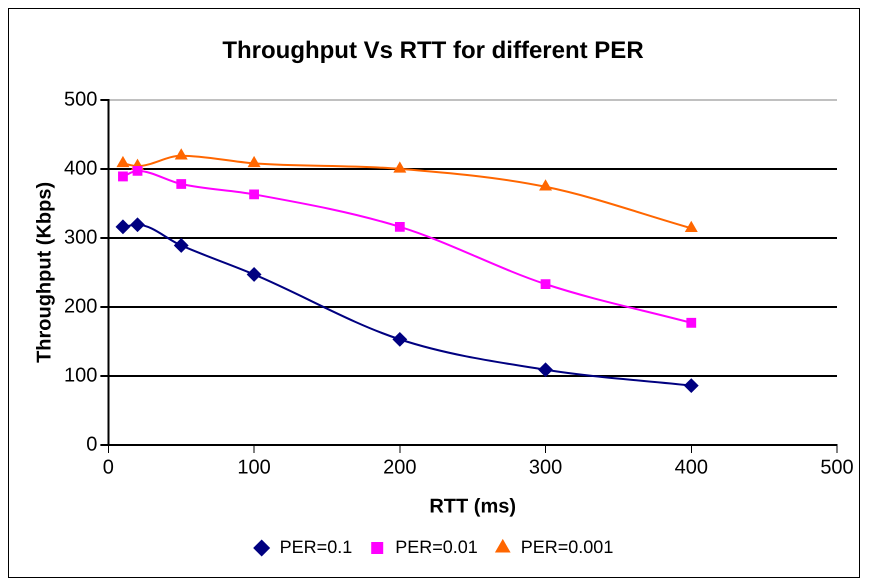 The width and height of the screenshot is (870, 586). I want to click on y-tick-label: 100, so click(81, 375).